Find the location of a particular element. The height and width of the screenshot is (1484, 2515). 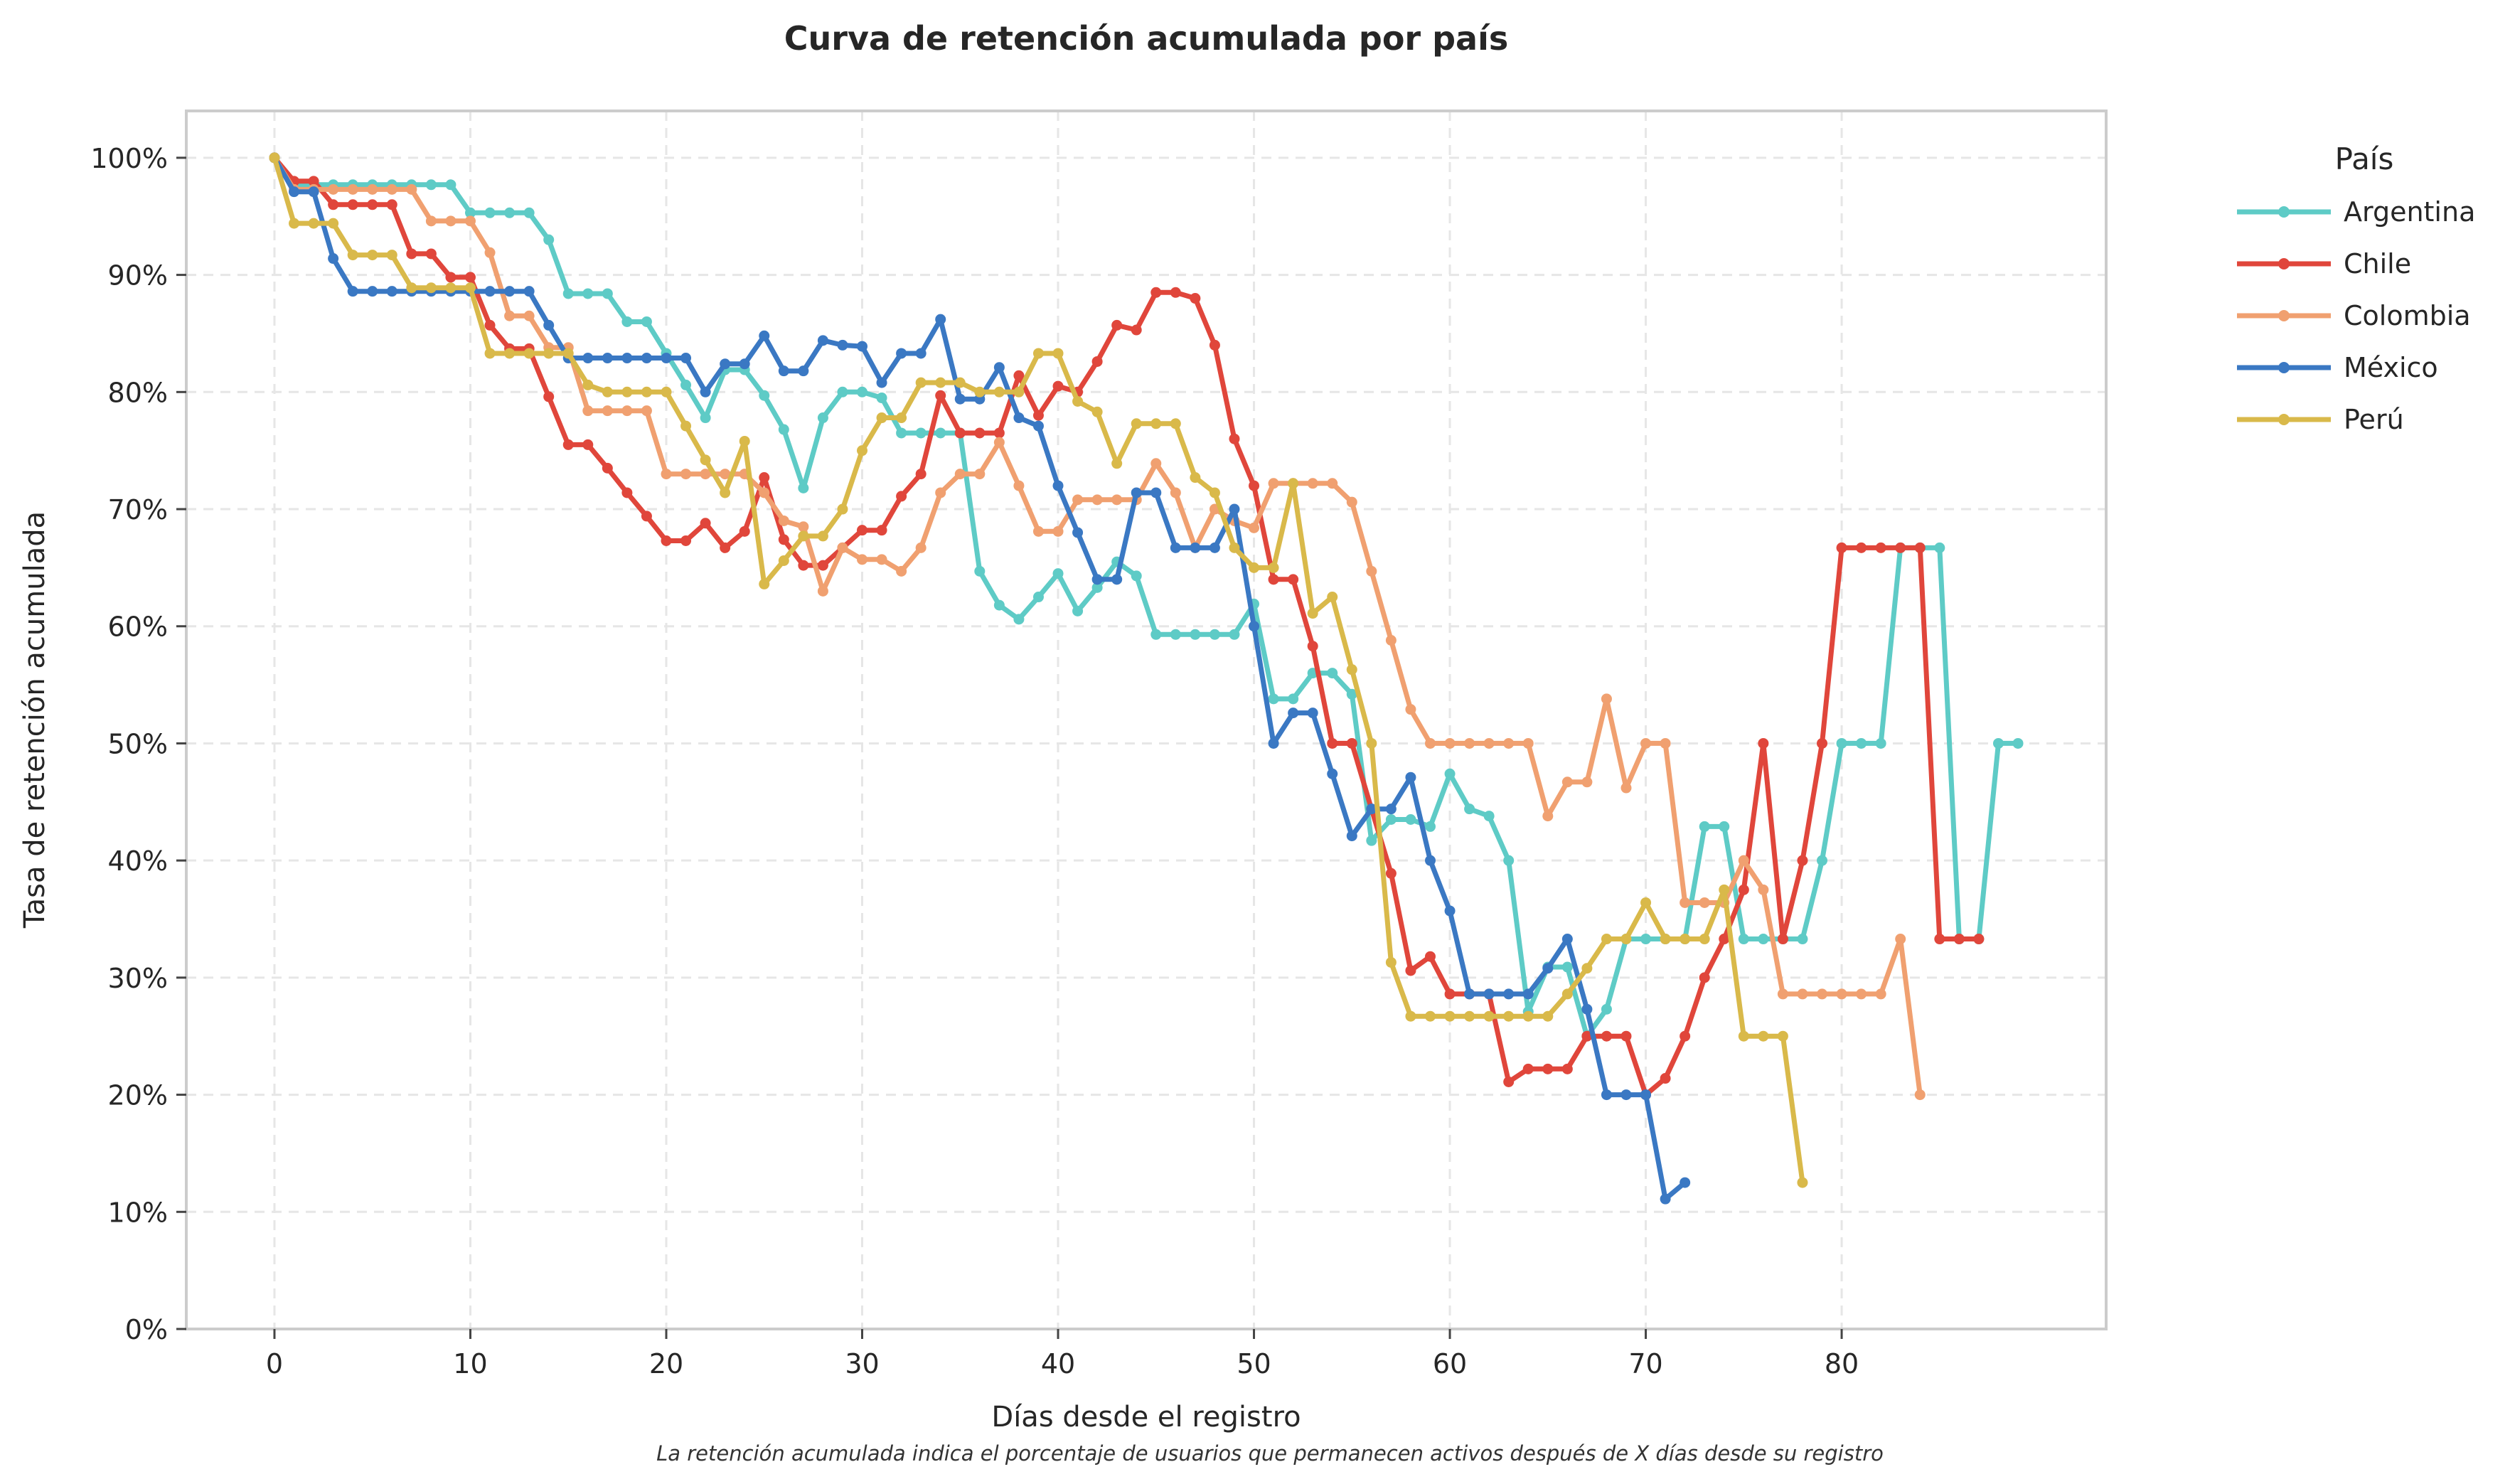

legend-item-peru: Perú is located at coordinates (2320, 419).